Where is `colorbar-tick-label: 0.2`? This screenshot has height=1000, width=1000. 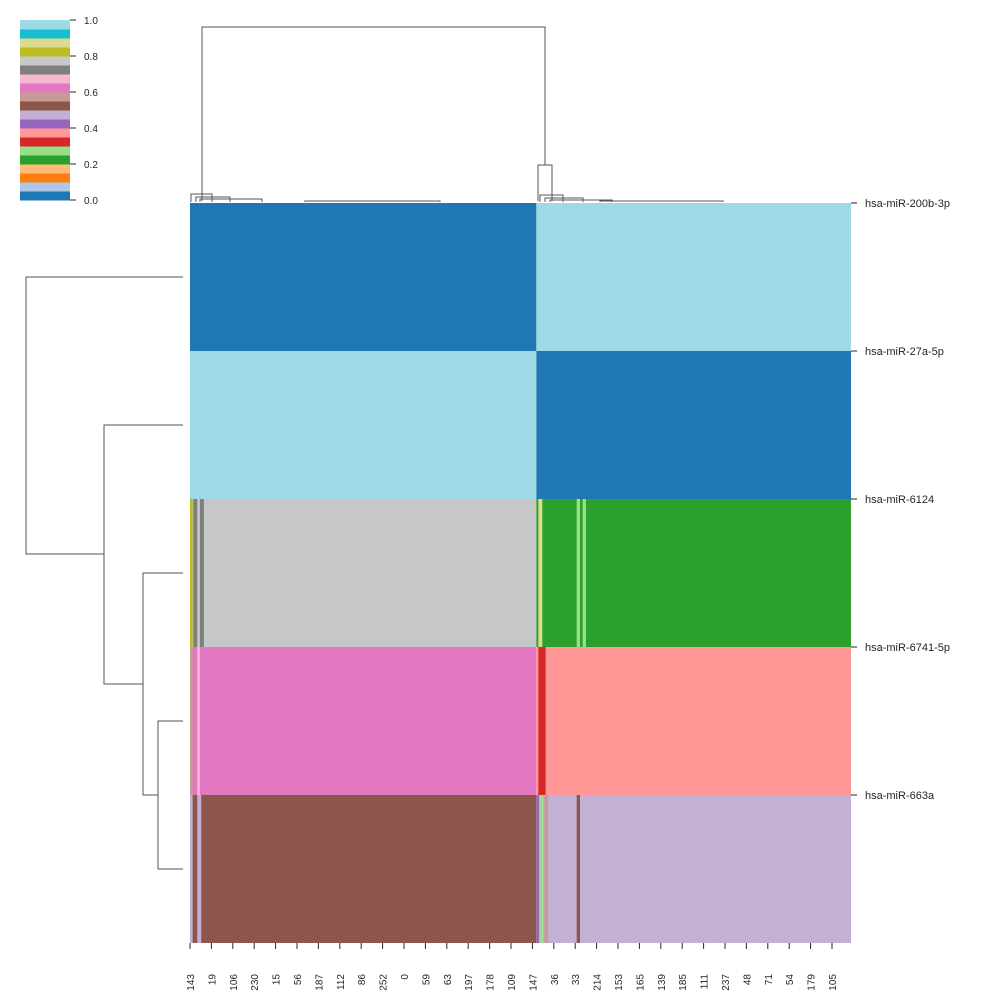 colorbar-tick-label: 0.2 is located at coordinates (91, 165).